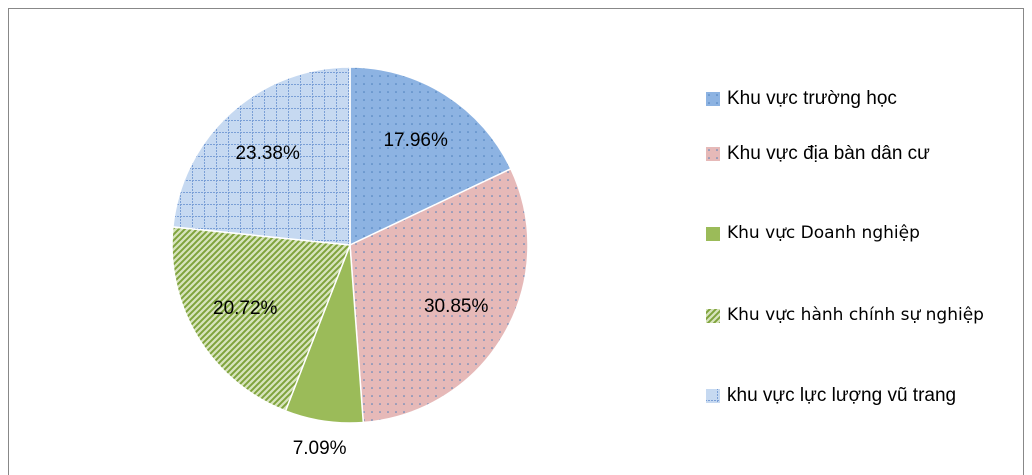 The width and height of the screenshot is (1032, 475). Describe the element at coordinates (320, 448) in the screenshot. I see `data-label: 7.09%` at that location.